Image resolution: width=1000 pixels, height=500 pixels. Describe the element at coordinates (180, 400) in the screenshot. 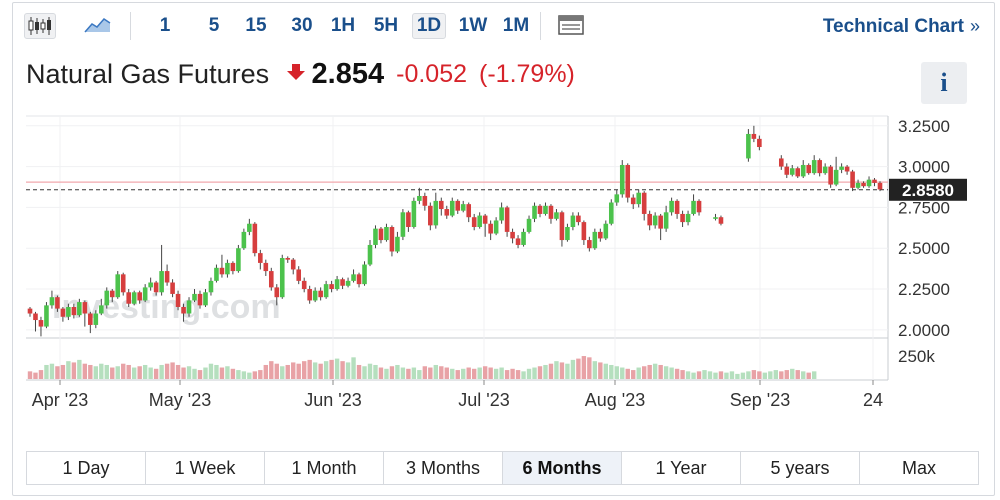

I see `x-tick-label: May '23` at that location.